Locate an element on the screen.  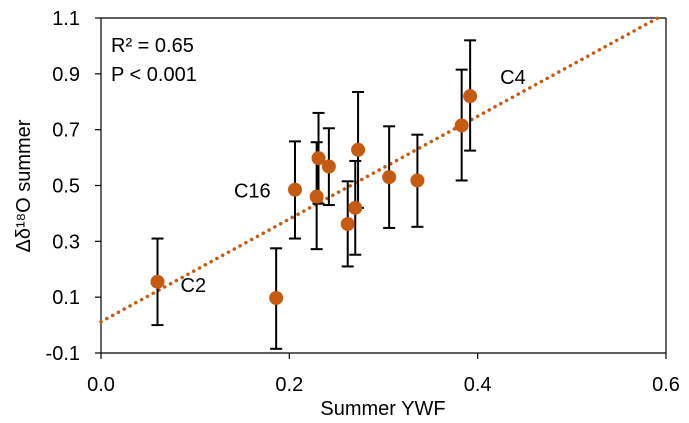
point-label-c4: C4 is located at coordinates (513, 78).